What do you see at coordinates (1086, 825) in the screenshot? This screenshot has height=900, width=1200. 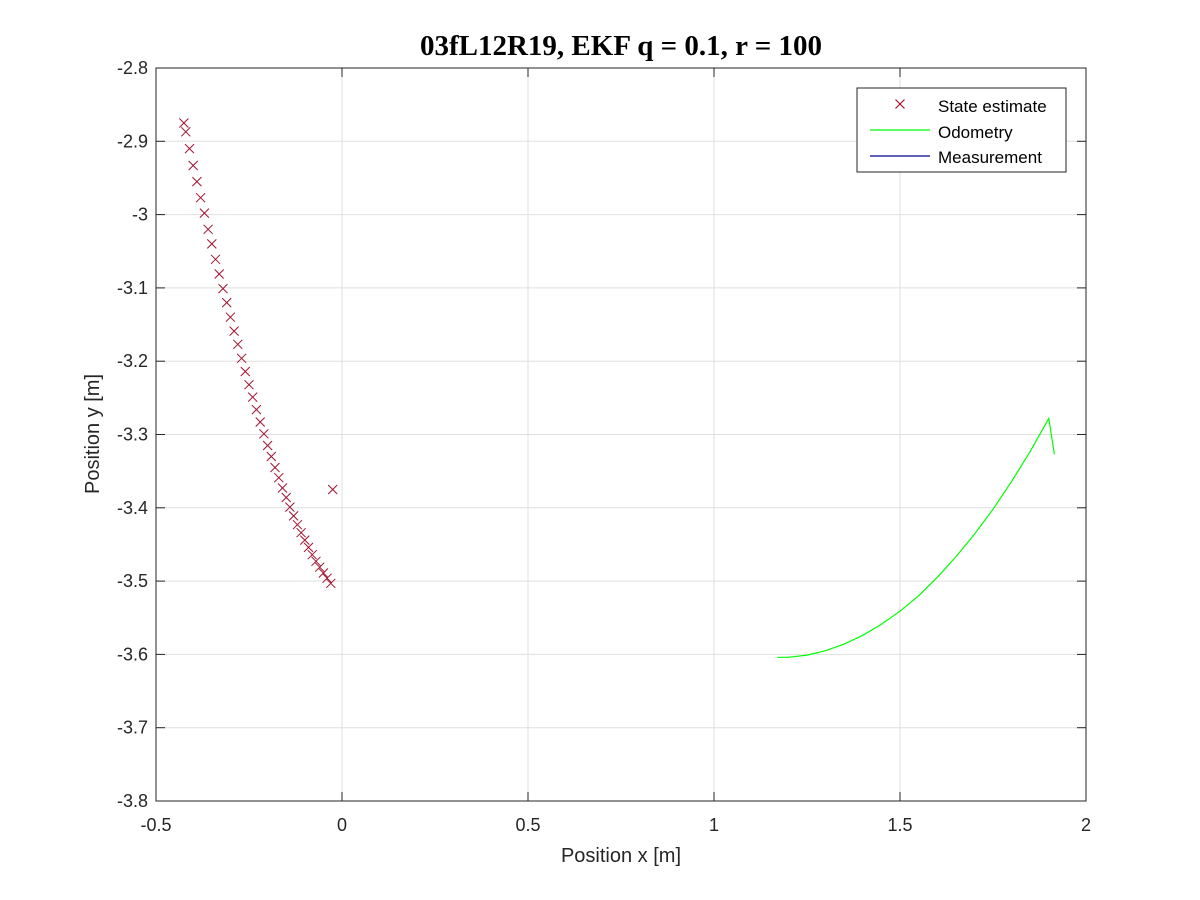 I see `x-tick-label: 2` at bounding box center [1086, 825].